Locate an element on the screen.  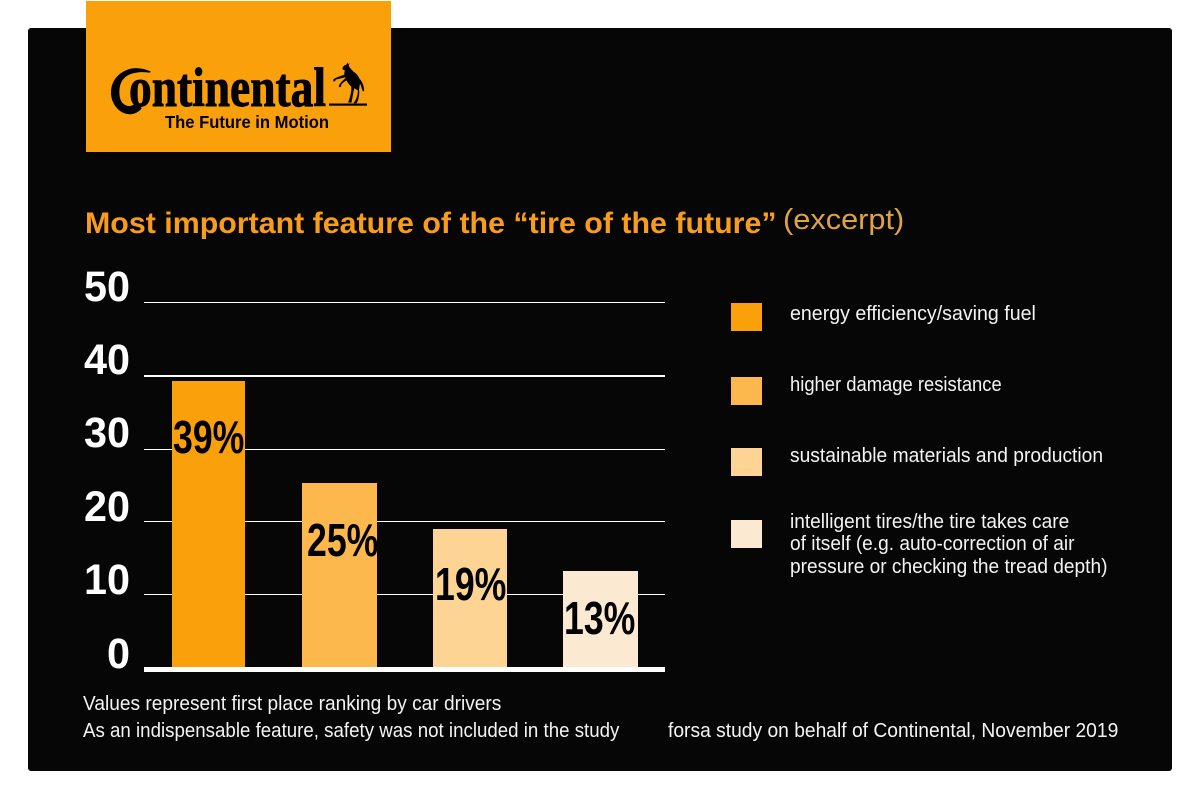
svg-text: ontinental is located at coordinates (227, 87).